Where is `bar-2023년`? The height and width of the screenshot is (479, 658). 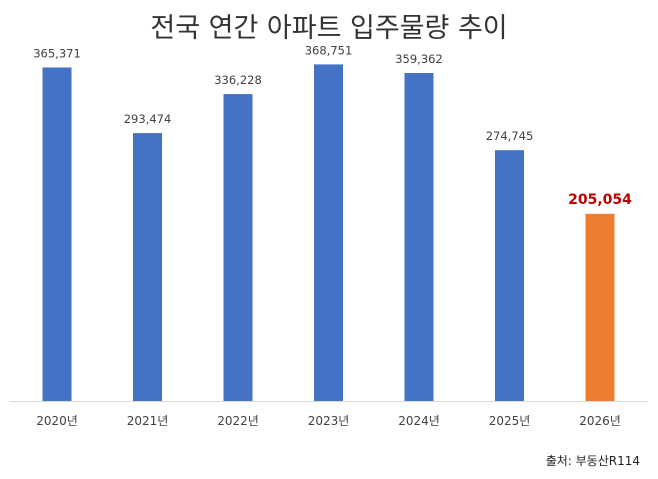
bar-2023년 is located at coordinates (328, 233).